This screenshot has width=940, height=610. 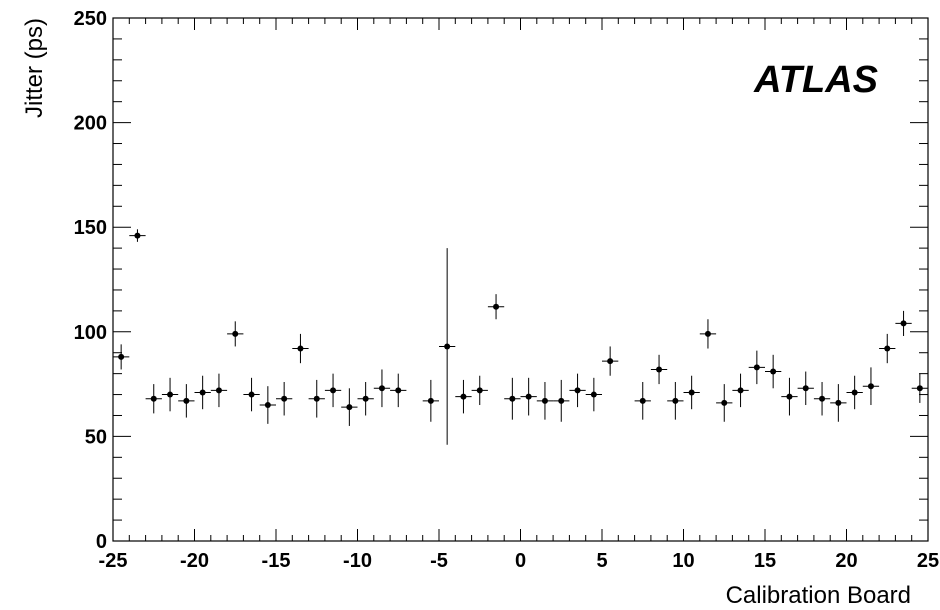 I want to click on x-axis-title: Calibration Board, so click(x=818, y=595).